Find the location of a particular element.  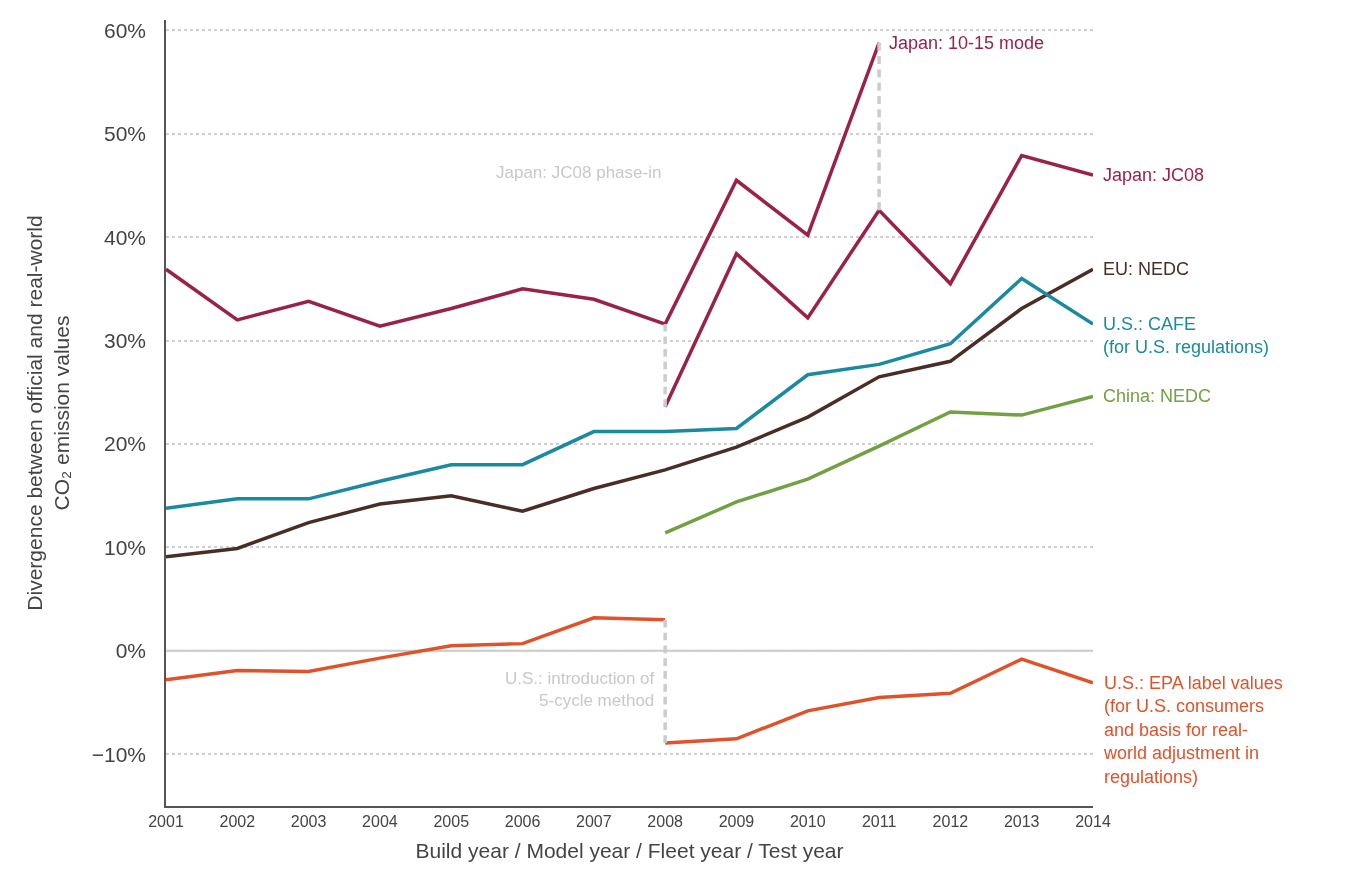

series-label: Japan: 10-15 mode is located at coordinates (967, 43).